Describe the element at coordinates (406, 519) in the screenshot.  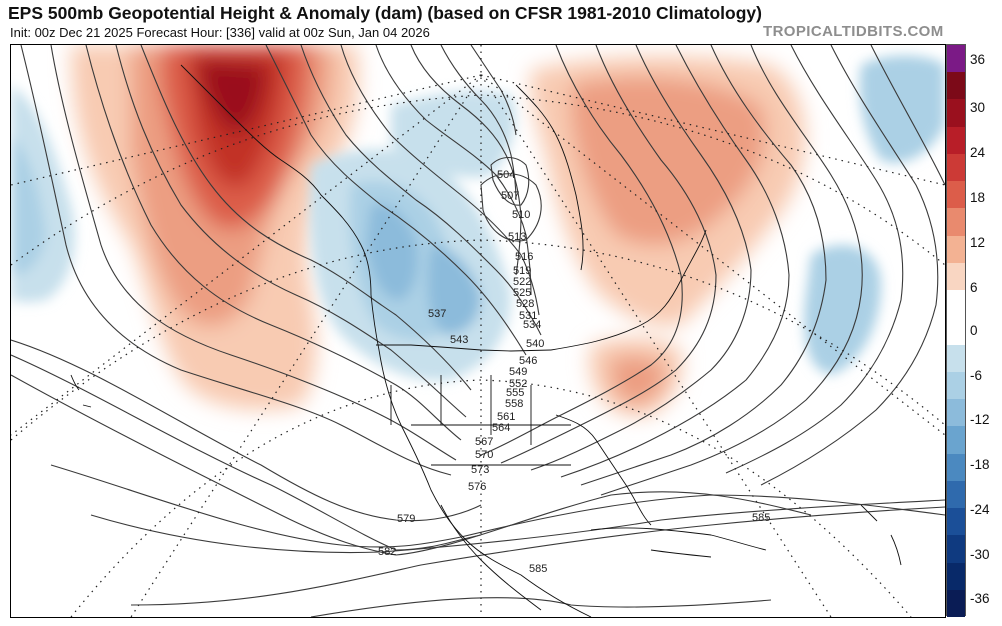
I see `contour-label: 579` at that location.